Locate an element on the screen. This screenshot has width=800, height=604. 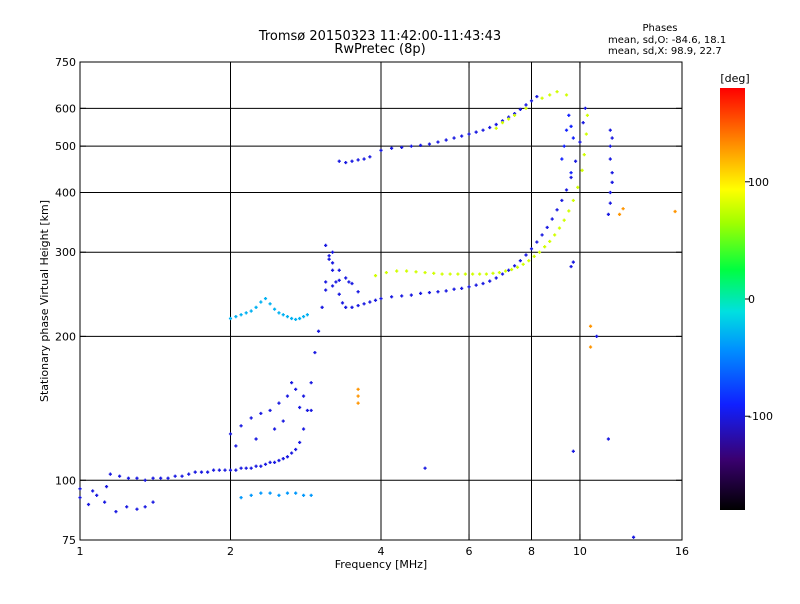
y-tick-label: 75 is located at coordinates (69, 540).